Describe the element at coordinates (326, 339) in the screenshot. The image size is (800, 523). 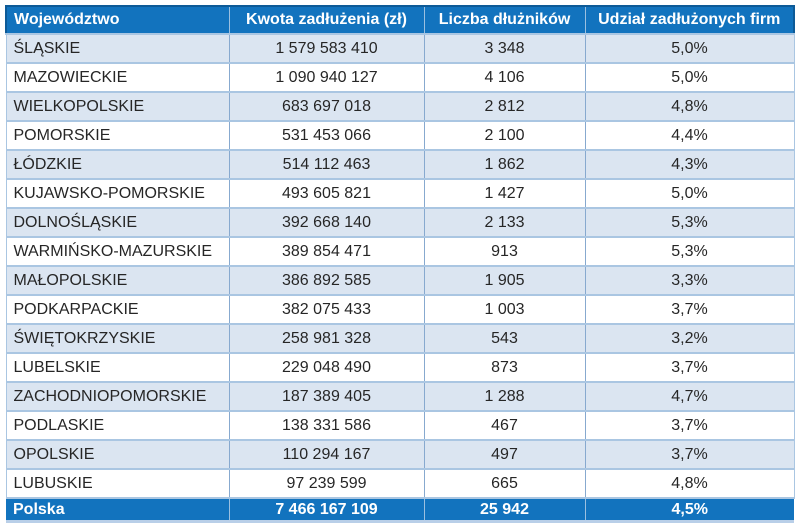
I see `debt-amount: 258 981 328` at that location.